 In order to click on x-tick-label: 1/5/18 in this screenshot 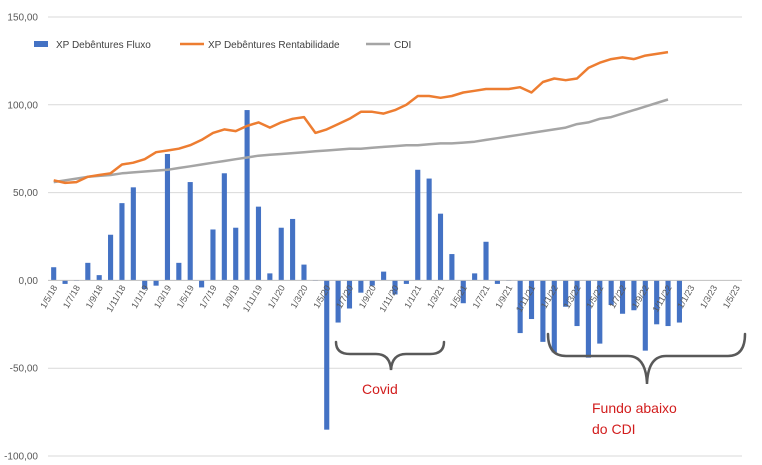, I will do `click(48, 296)`.